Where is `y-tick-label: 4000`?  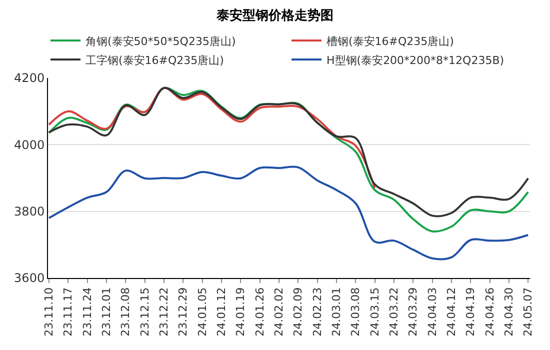
y-tick-label: 4000 is located at coordinates (29, 145).